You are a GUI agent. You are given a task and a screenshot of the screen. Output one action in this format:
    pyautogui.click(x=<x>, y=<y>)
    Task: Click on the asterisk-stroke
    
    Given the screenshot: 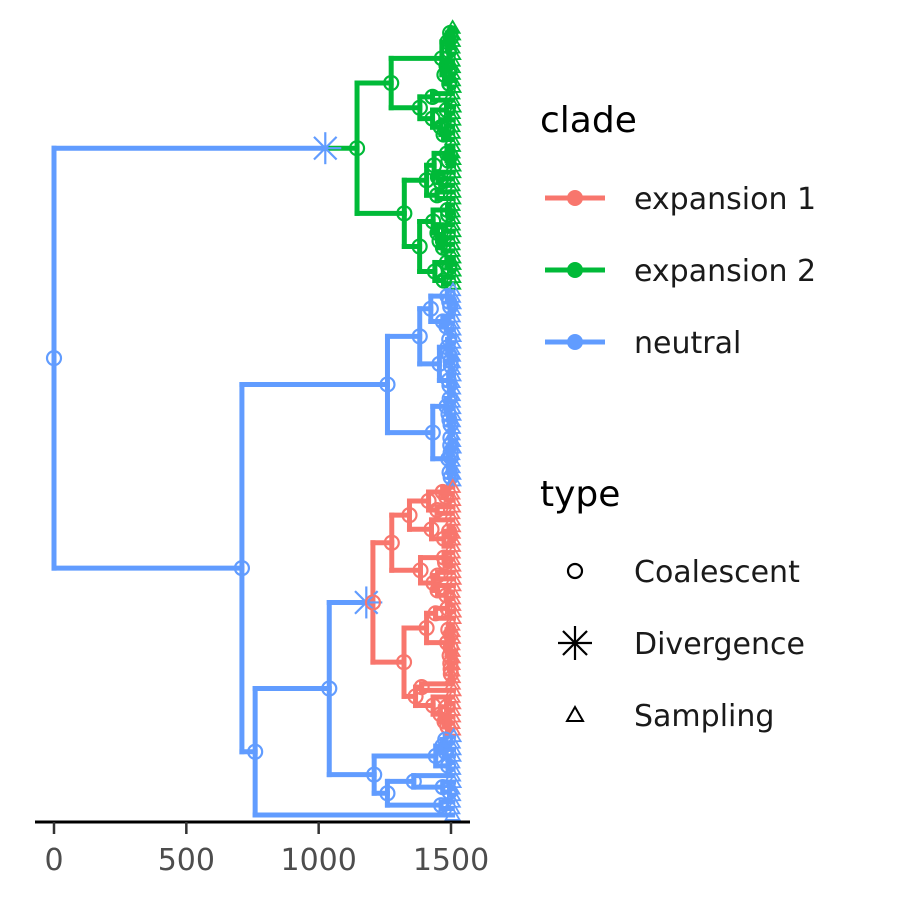 What is the action you would take?
    pyautogui.click(x=575, y=643)
    